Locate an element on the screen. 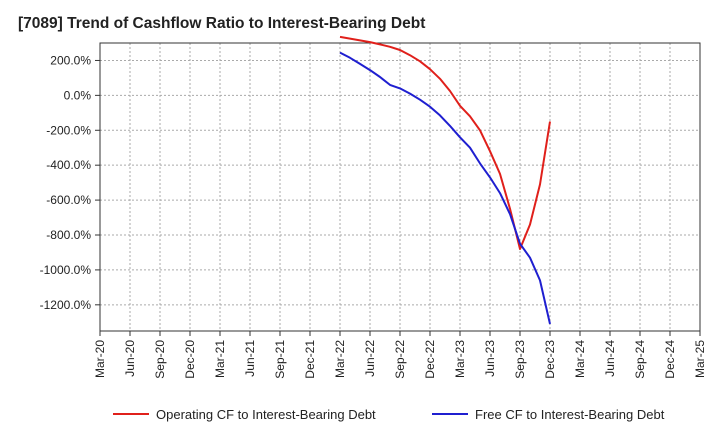  x-tick-label: Dec-21 is located at coordinates (310, 359).